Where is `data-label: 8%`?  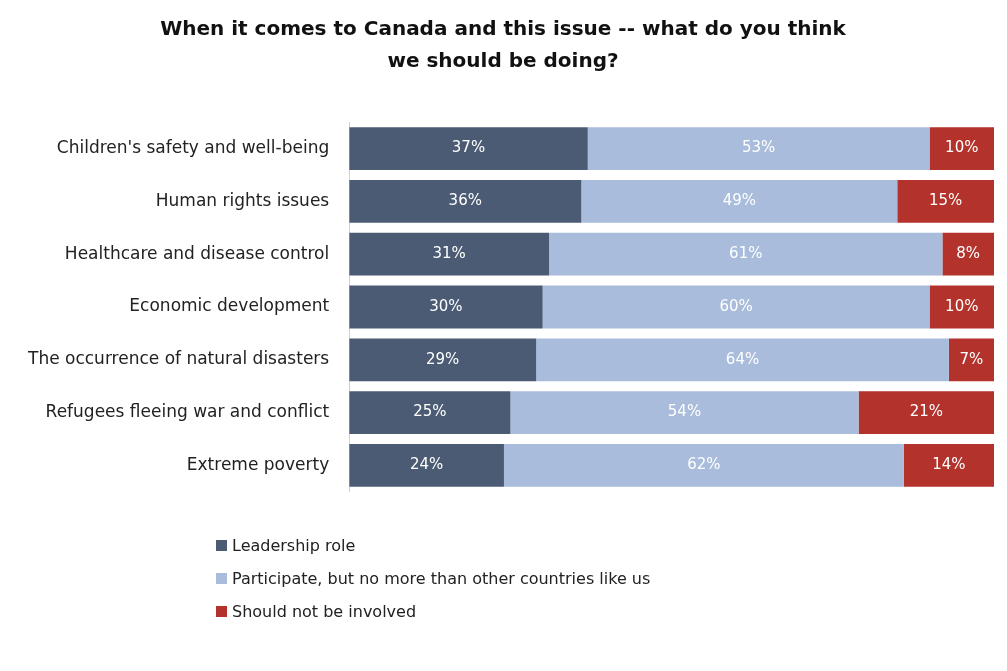
data-label: 8% is located at coordinates (968, 253).